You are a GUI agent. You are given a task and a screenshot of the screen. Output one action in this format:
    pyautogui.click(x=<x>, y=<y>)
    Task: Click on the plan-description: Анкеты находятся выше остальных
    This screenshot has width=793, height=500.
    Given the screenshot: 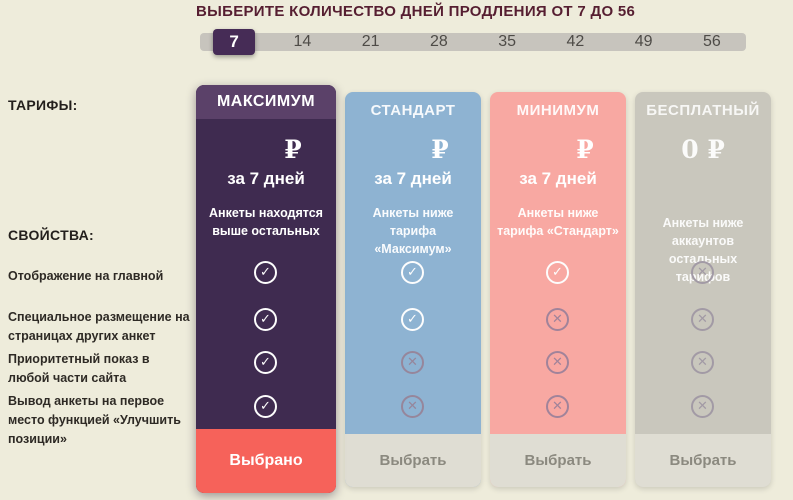 What is the action you would take?
    pyautogui.click(x=266, y=222)
    